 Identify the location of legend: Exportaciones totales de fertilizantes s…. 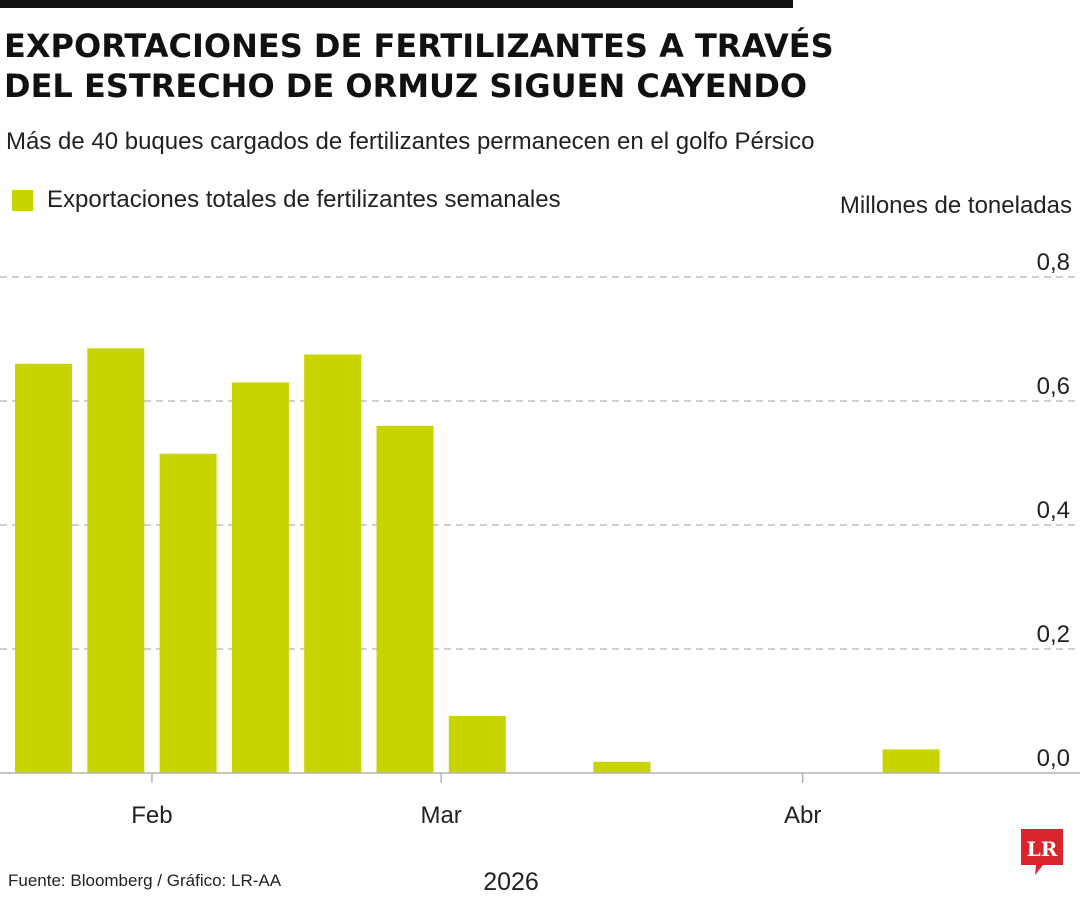
(286, 200).